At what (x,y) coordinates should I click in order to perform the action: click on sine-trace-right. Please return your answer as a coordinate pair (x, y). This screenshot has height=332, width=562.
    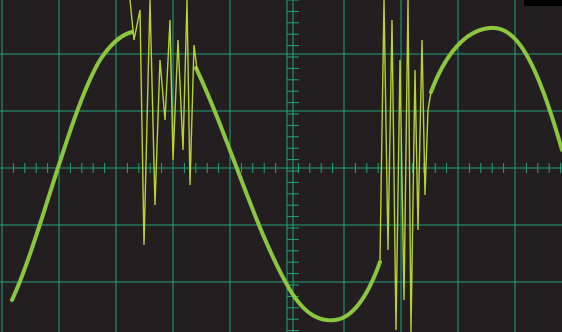
    Looking at the image, I should click on (495, 88).